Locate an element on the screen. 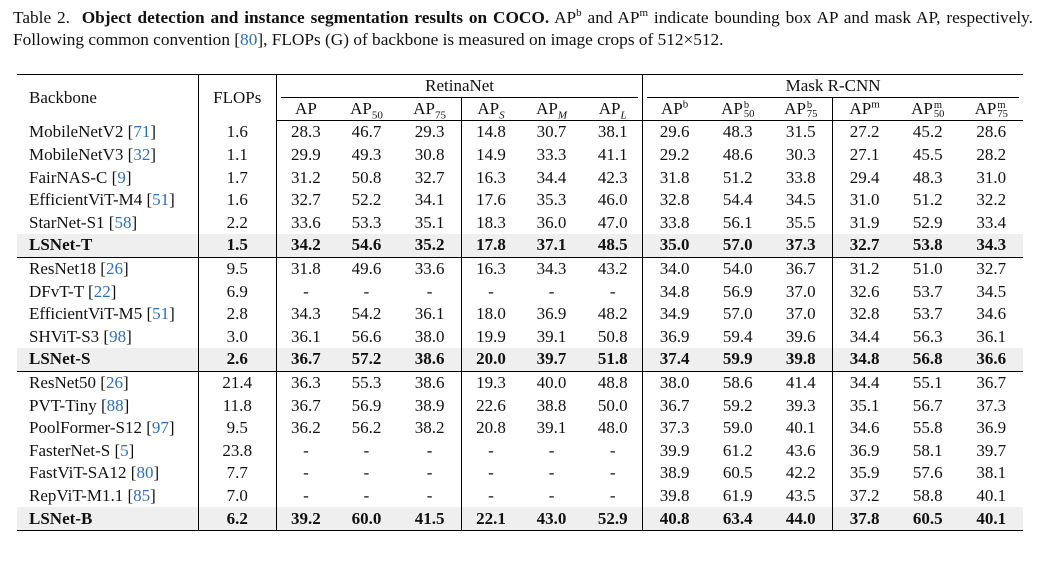 The height and width of the screenshot is (587, 1043). backbone-name: ResNet18 [26] is located at coordinates (108, 268).